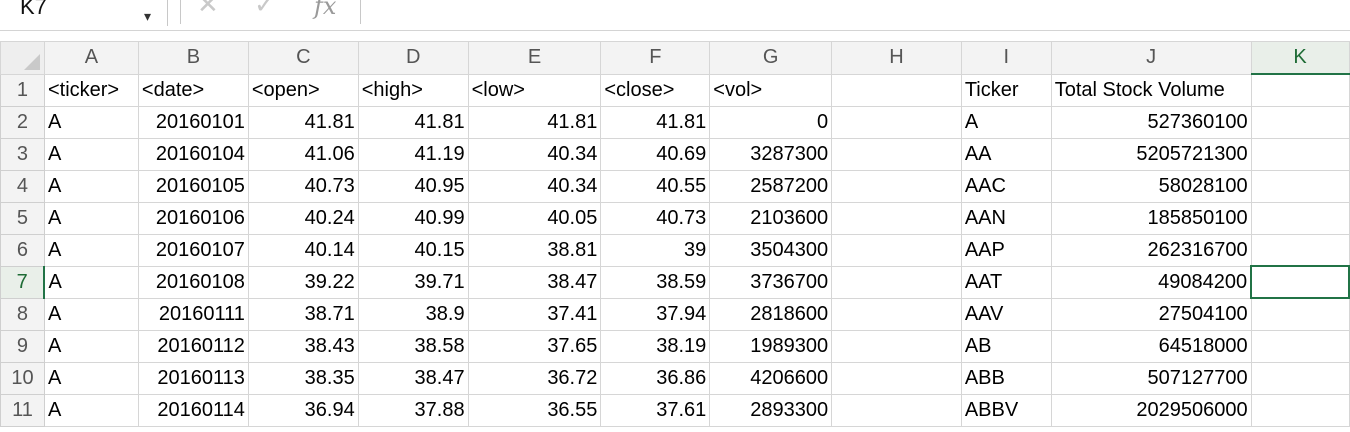  I want to click on cell-d1: <high>, so click(413, 90).